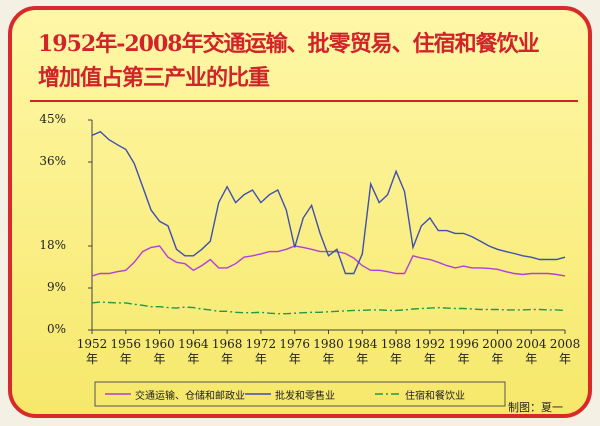  Describe the element at coordinates (565, 351) in the screenshot. I see `x-tick-label: 2008年` at that location.